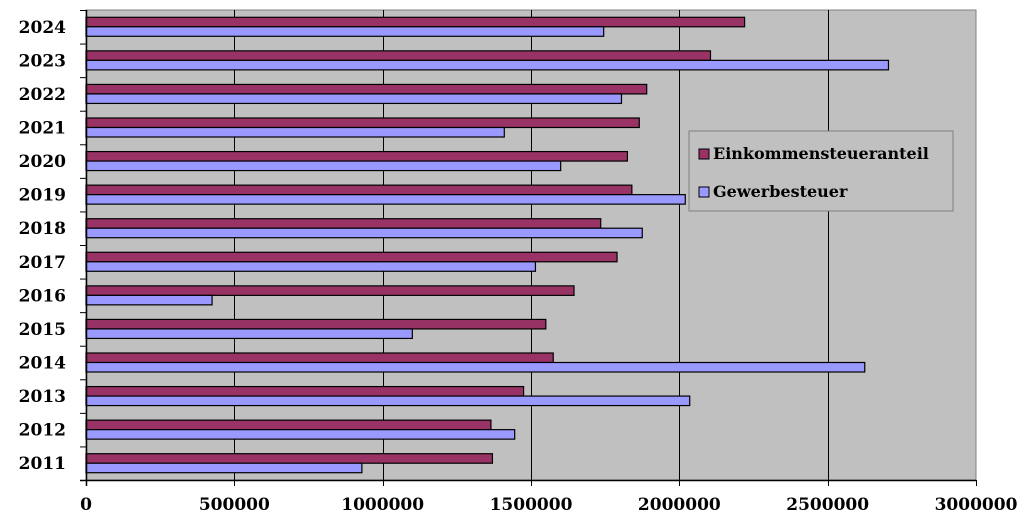 Image resolution: width=1025 pixels, height=518 pixels. I want to click on bar-einkommensteueranteil-2022, so click(366, 89).